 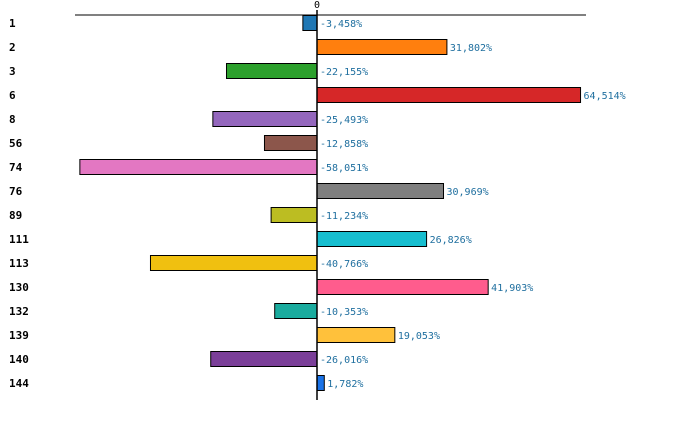 What do you see at coordinates (19, 239) in the screenshot?
I see `category-label-111: 111` at bounding box center [19, 239].